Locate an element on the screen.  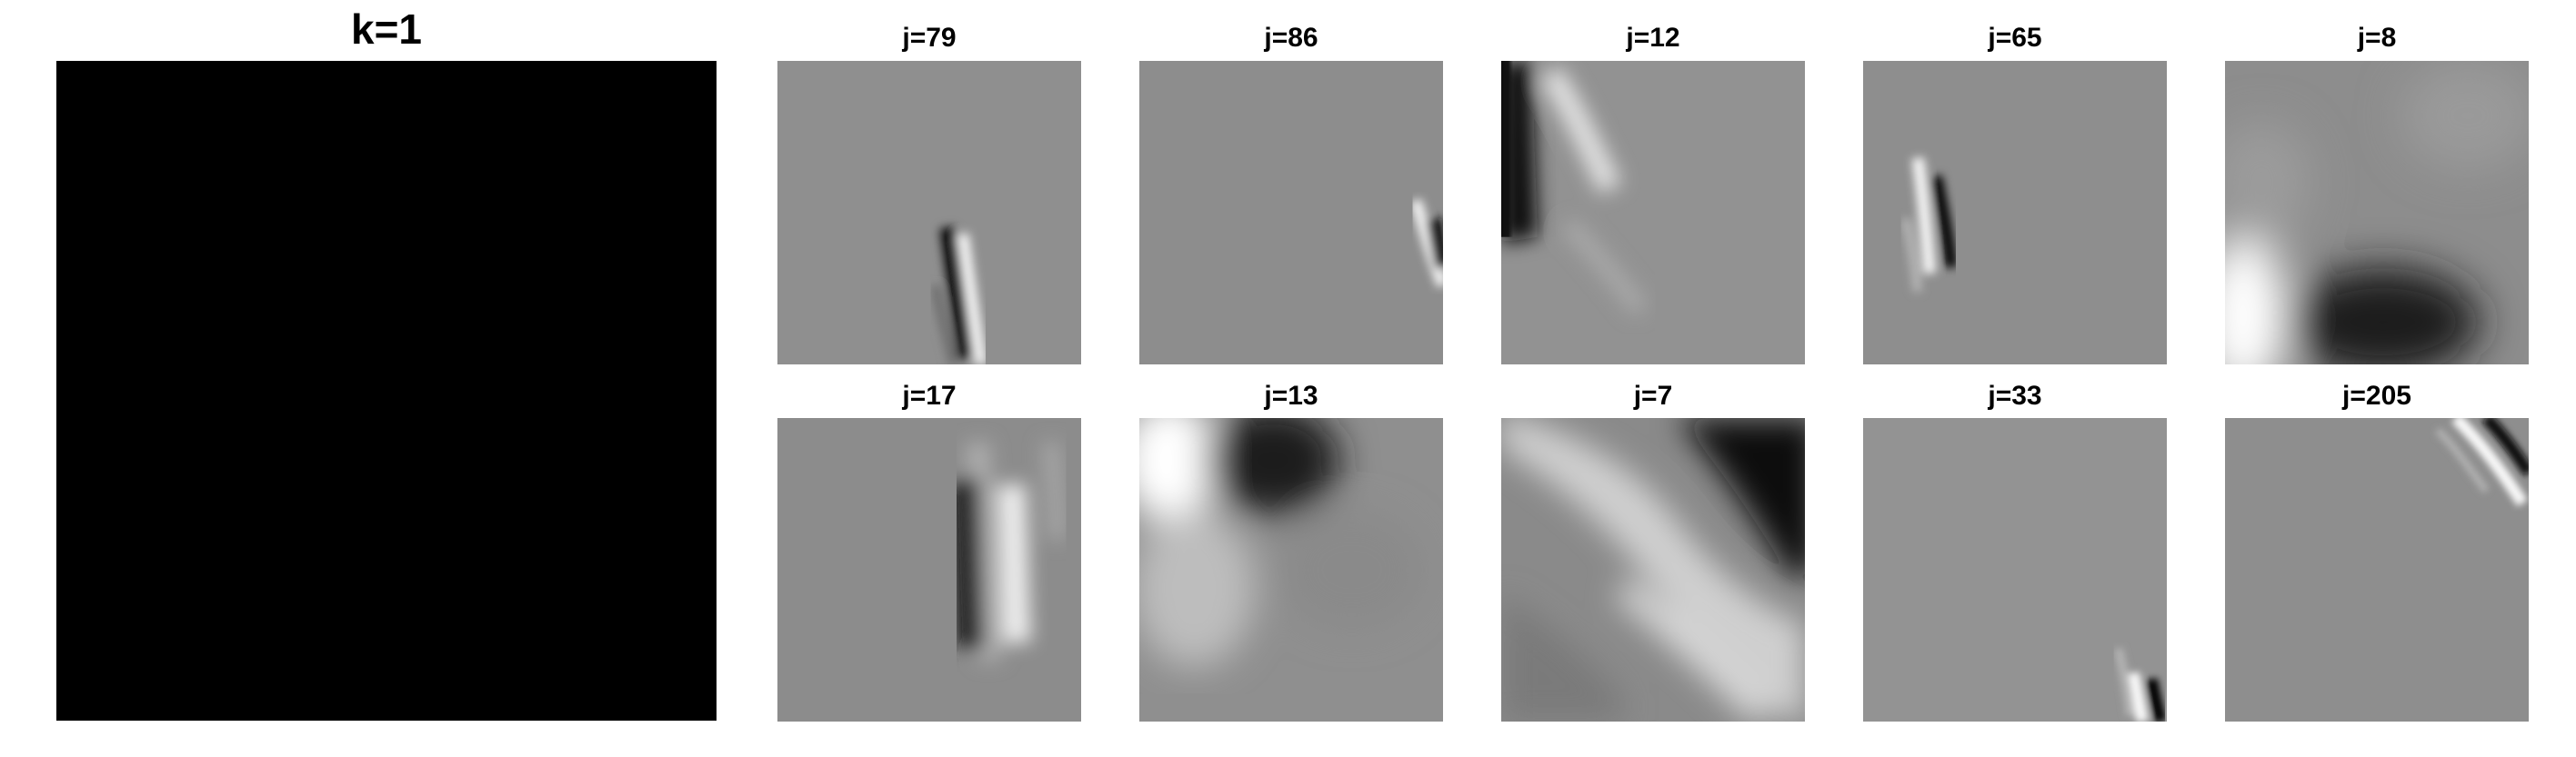
filter-tile-j17 is located at coordinates (929, 570).